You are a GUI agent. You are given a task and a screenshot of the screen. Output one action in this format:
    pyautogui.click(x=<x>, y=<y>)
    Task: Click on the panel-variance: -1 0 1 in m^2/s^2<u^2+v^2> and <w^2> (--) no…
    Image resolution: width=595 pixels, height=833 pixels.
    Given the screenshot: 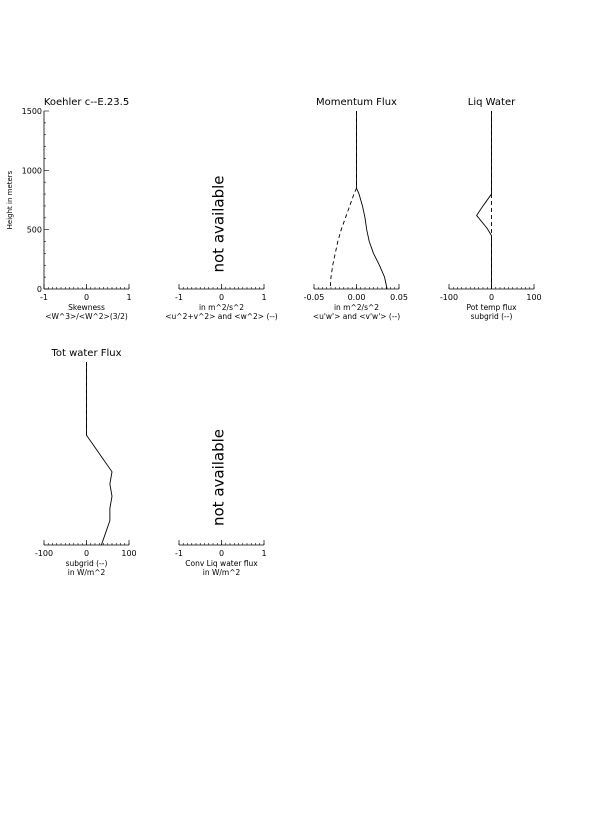 What is the action you would take?
    pyautogui.click(x=221, y=248)
    